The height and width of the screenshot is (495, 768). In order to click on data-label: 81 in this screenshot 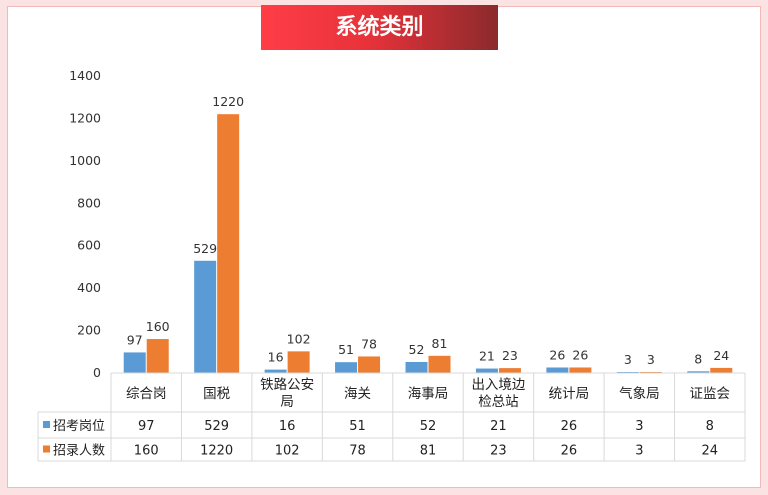, I will do `click(440, 343)`.